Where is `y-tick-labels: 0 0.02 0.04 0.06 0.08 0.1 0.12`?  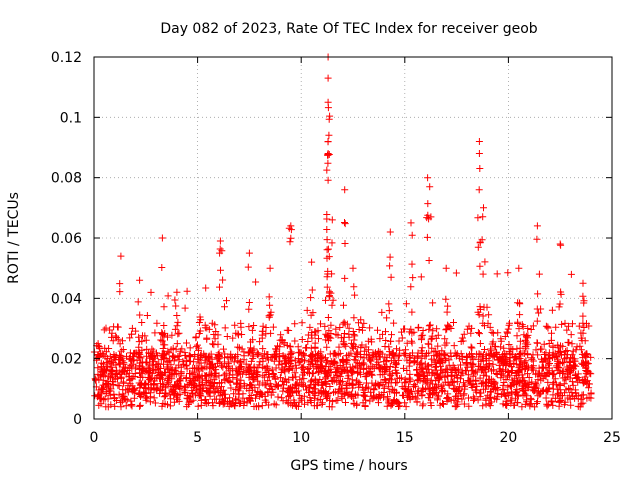
y-tick-labels: 0 0.02 0.04 0.06 0.08 0.1 0.12 is located at coordinates (66, 239).